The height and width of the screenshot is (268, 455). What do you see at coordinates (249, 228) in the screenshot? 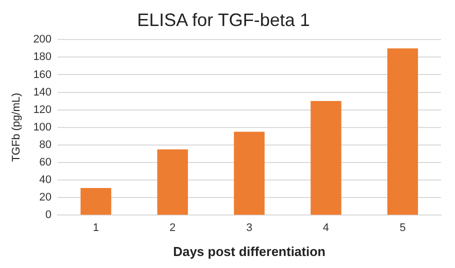
I see `x-tick-label: 3` at bounding box center [249, 228].